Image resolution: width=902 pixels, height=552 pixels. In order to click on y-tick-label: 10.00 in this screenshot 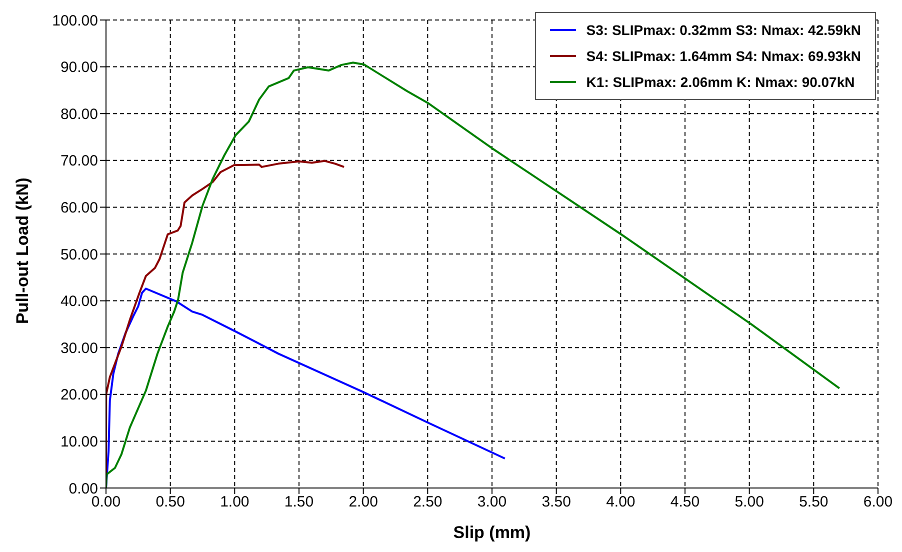, I will do `click(79, 442)`.